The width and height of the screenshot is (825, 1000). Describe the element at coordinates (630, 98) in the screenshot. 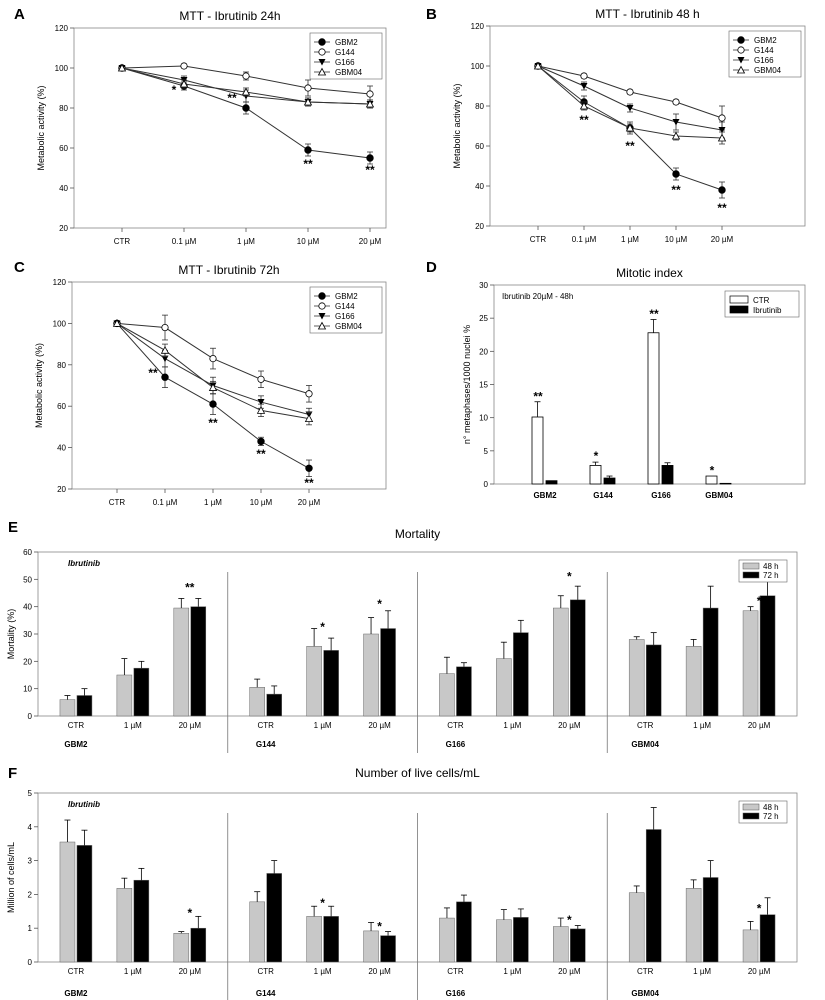

I see `series-line-g166` at that location.